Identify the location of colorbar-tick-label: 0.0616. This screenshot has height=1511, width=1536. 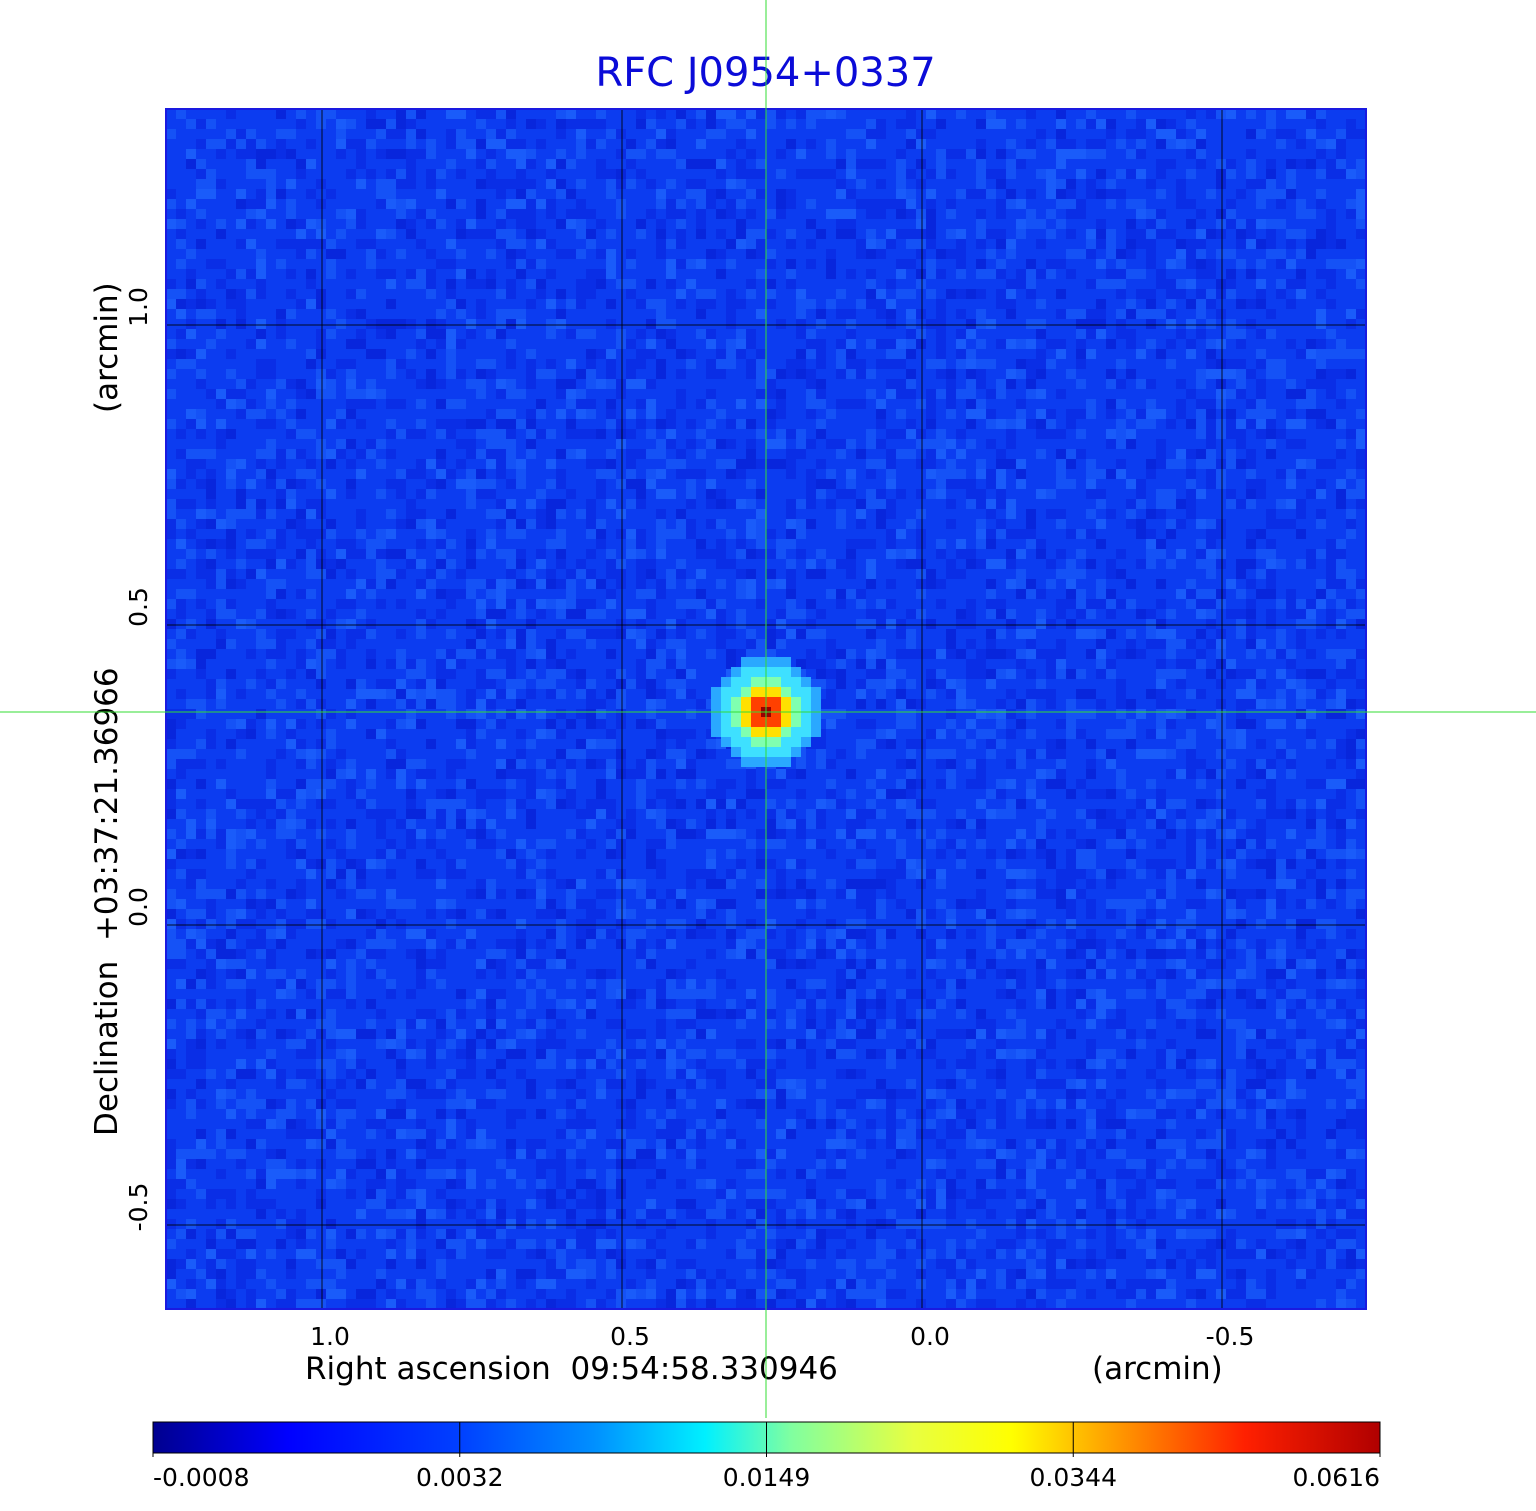
(1336, 1477).